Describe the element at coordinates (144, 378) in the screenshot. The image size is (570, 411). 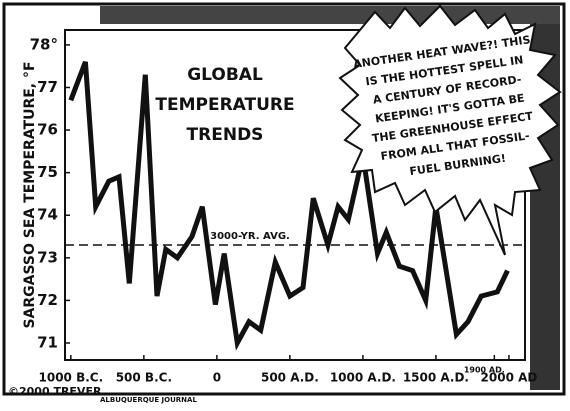
I see `x-tick-label: 500 B.C.` at that location.